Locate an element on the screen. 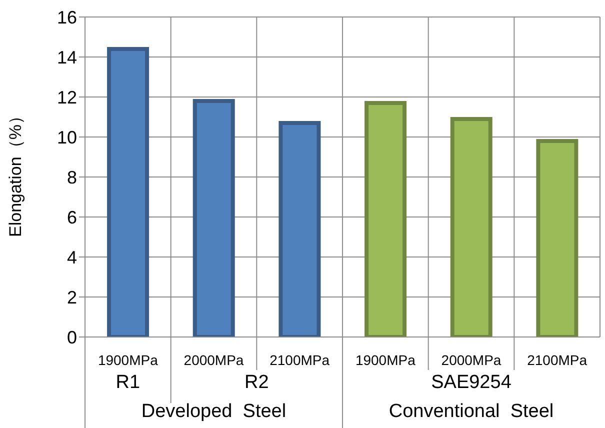  y-axis-title: Elongation（%） is located at coordinates (16, 172).